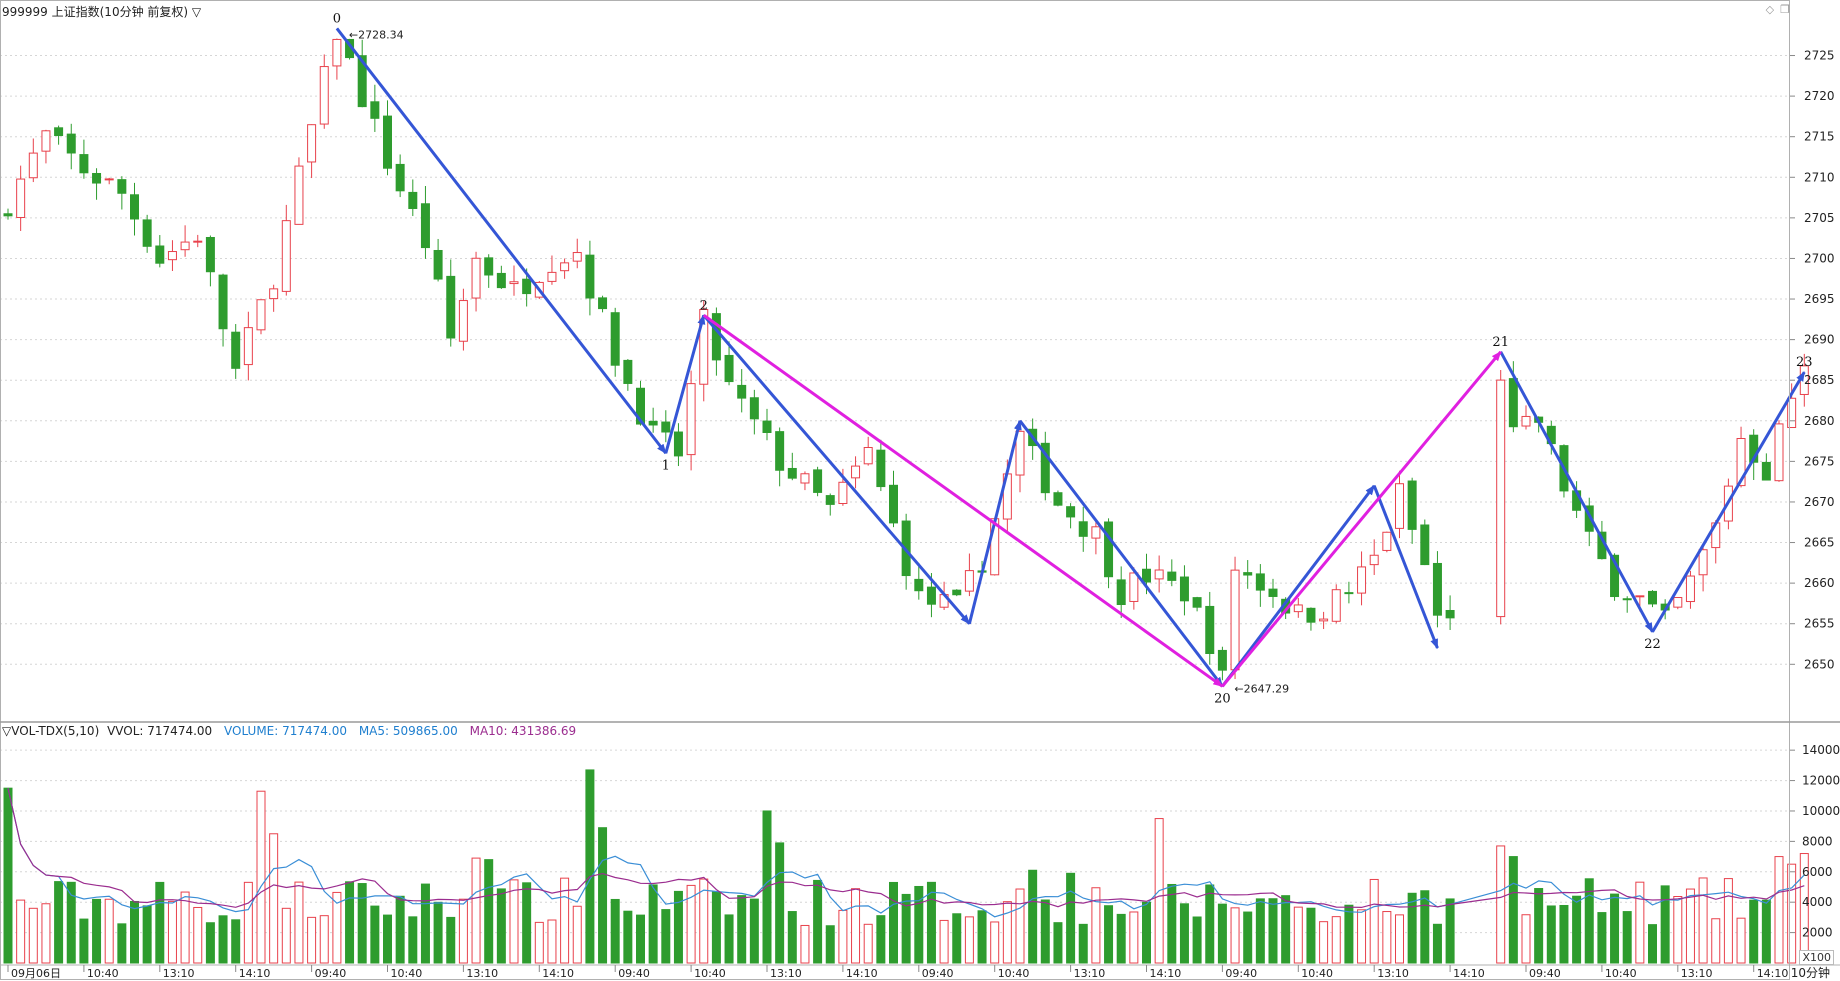  Describe the element at coordinates (102, 12) in the screenshot. I see `chart-title: 999999 上证指数(10分钟 前复权) ▽` at that location.